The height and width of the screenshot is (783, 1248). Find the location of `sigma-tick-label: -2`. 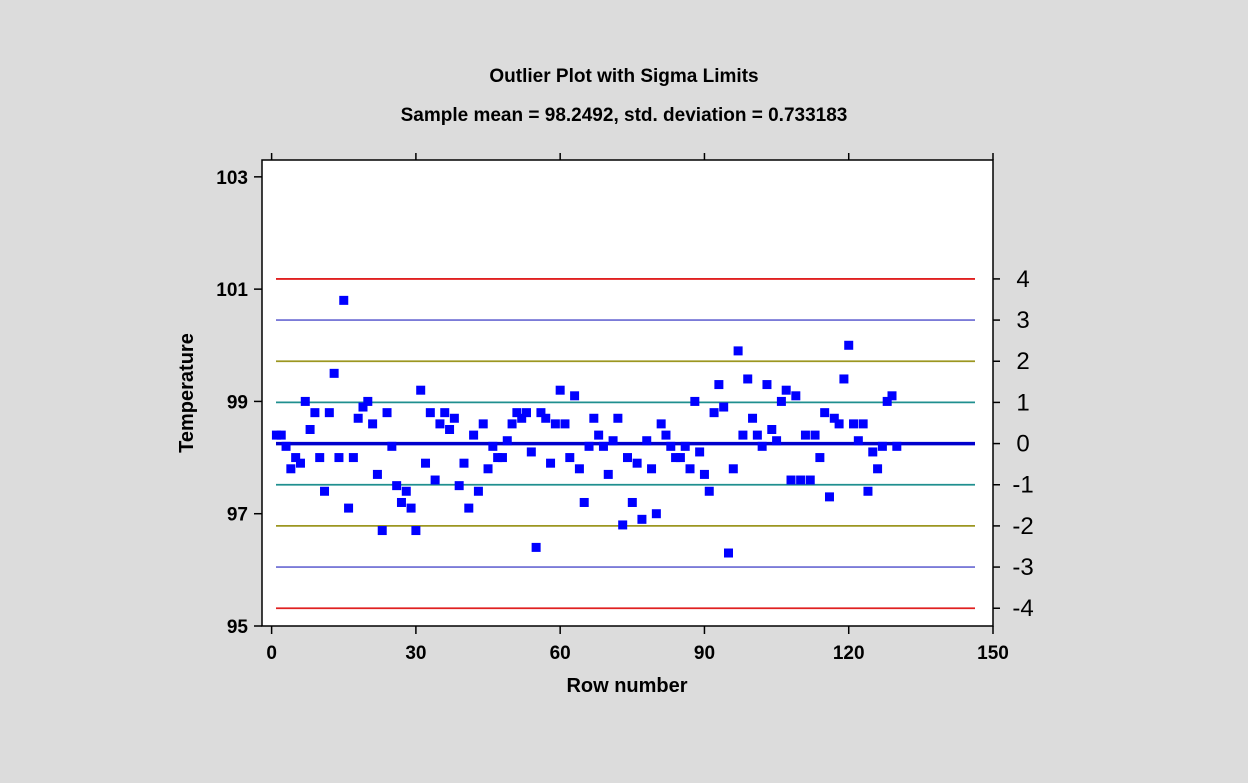

sigma-tick-label: -2 is located at coordinates (1022, 526).